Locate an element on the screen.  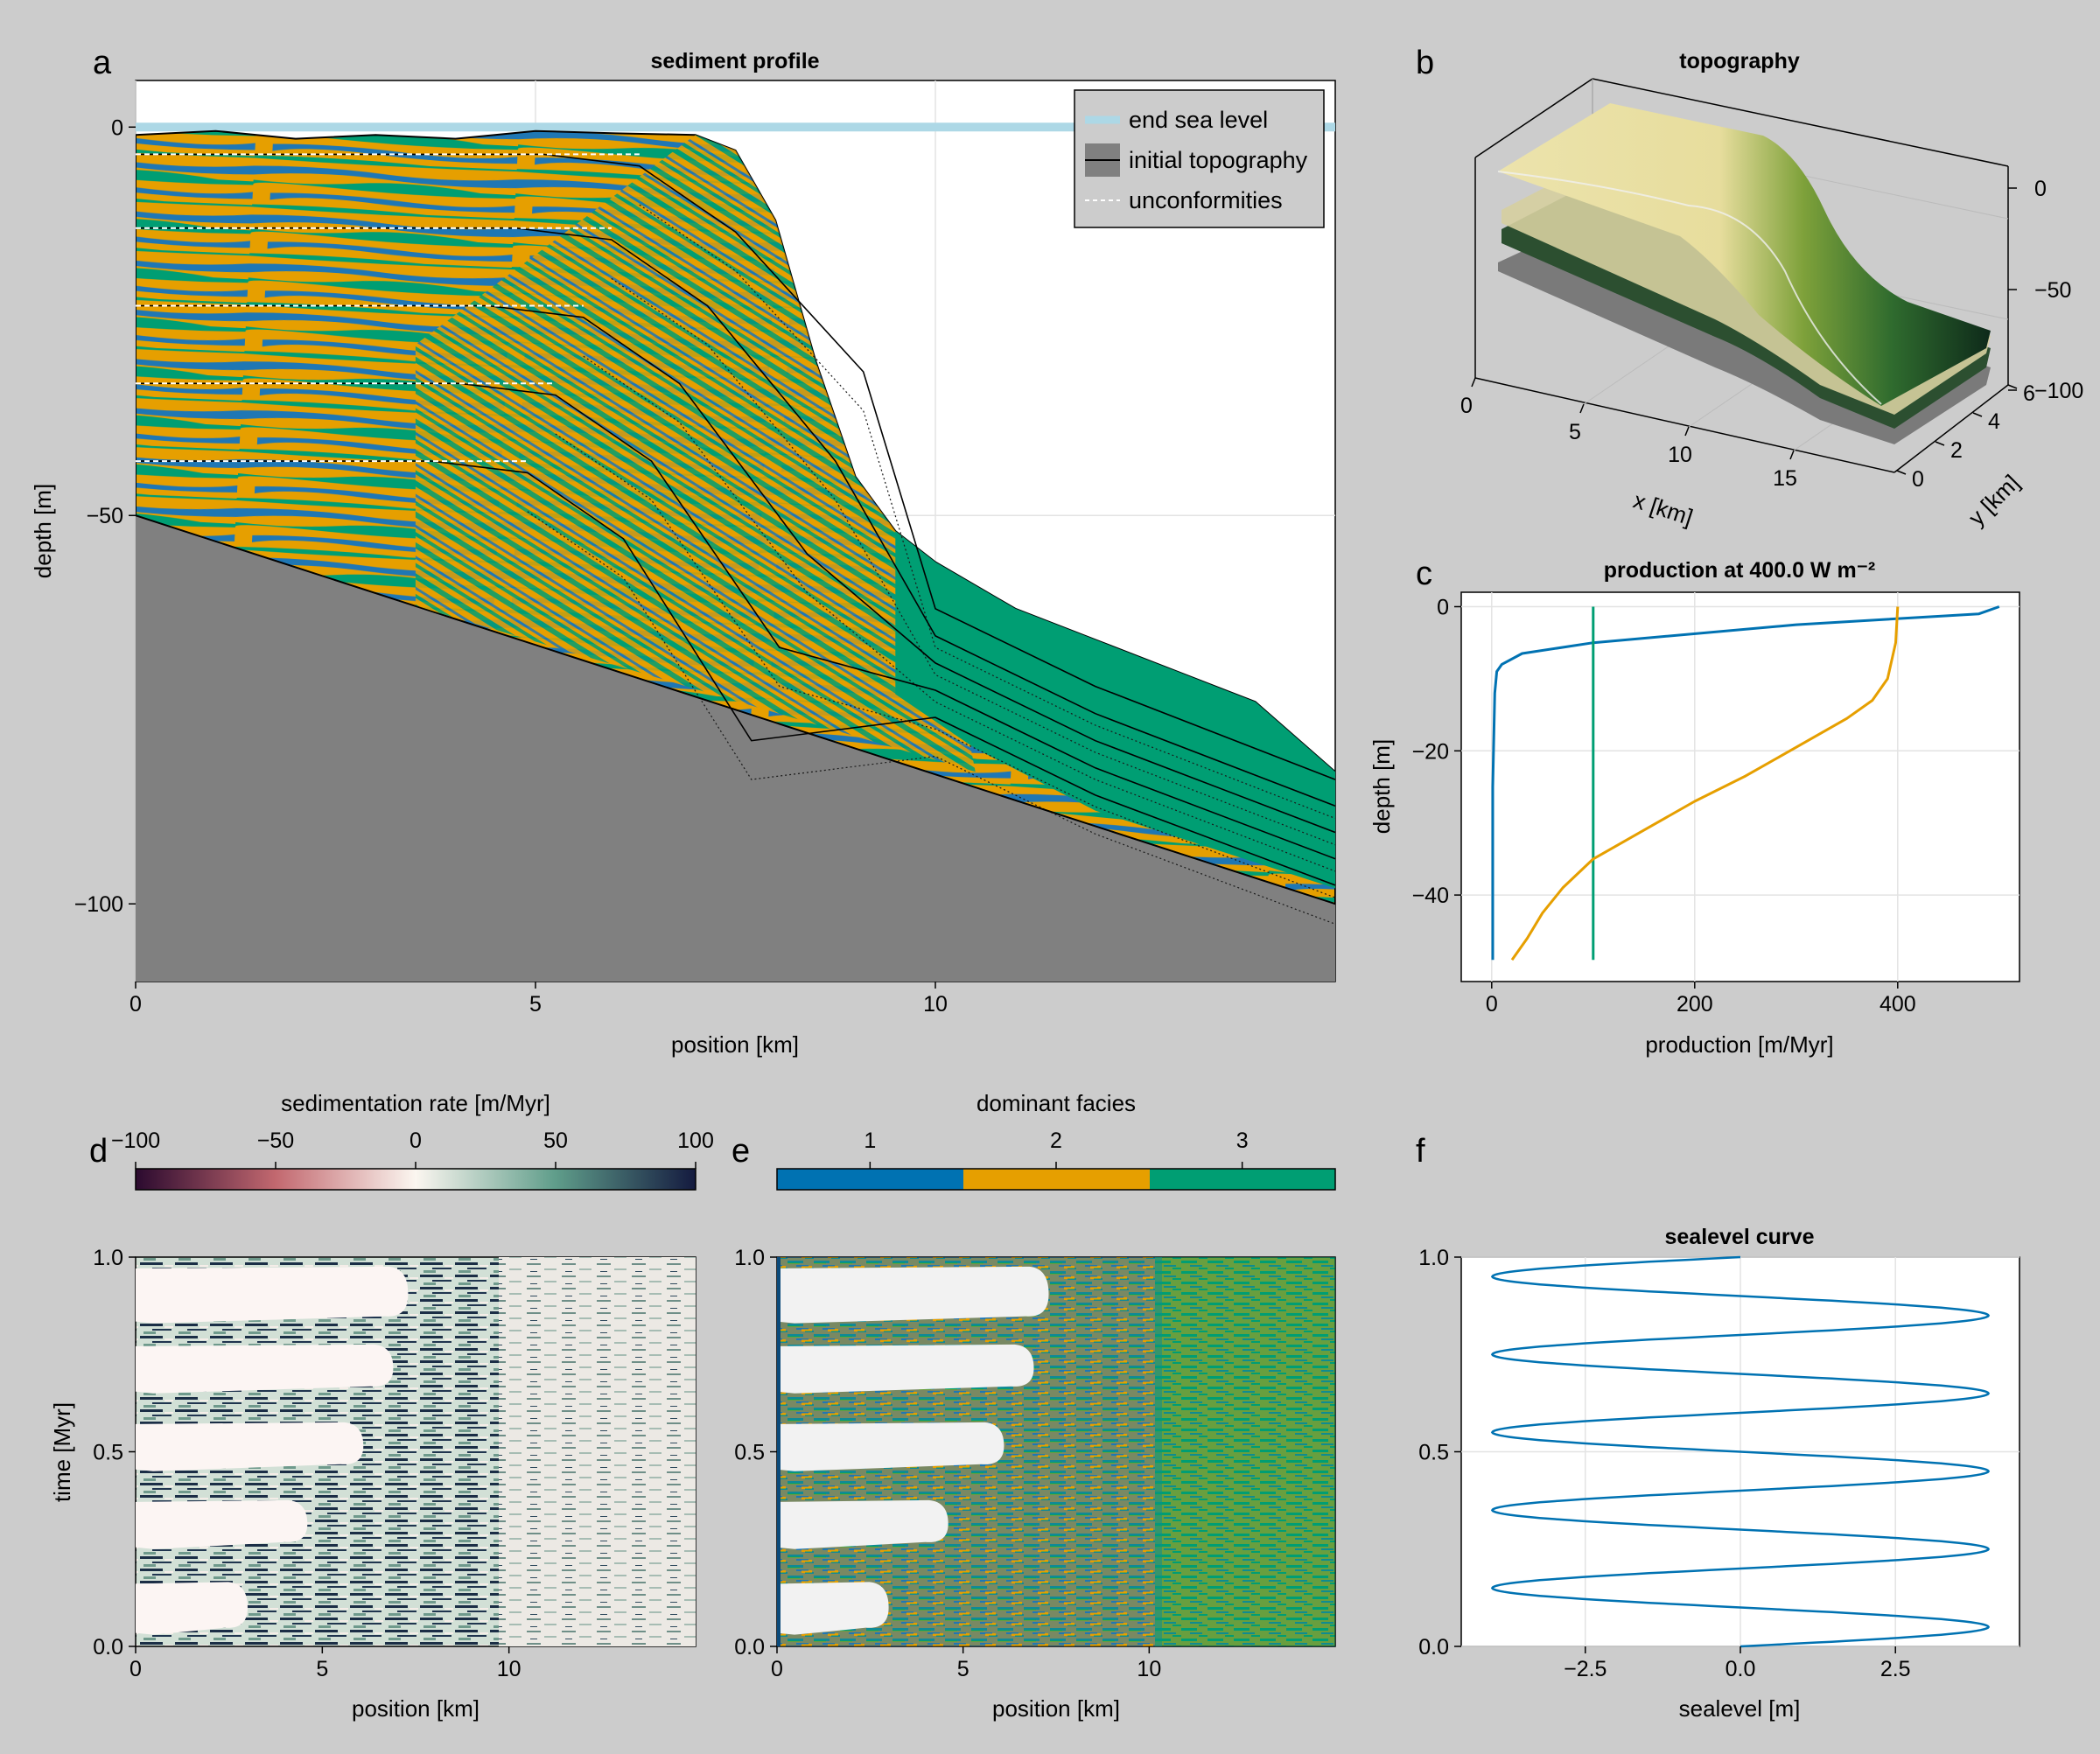
sedimentation-rate-colorbar is located at coordinates (415, 1179).